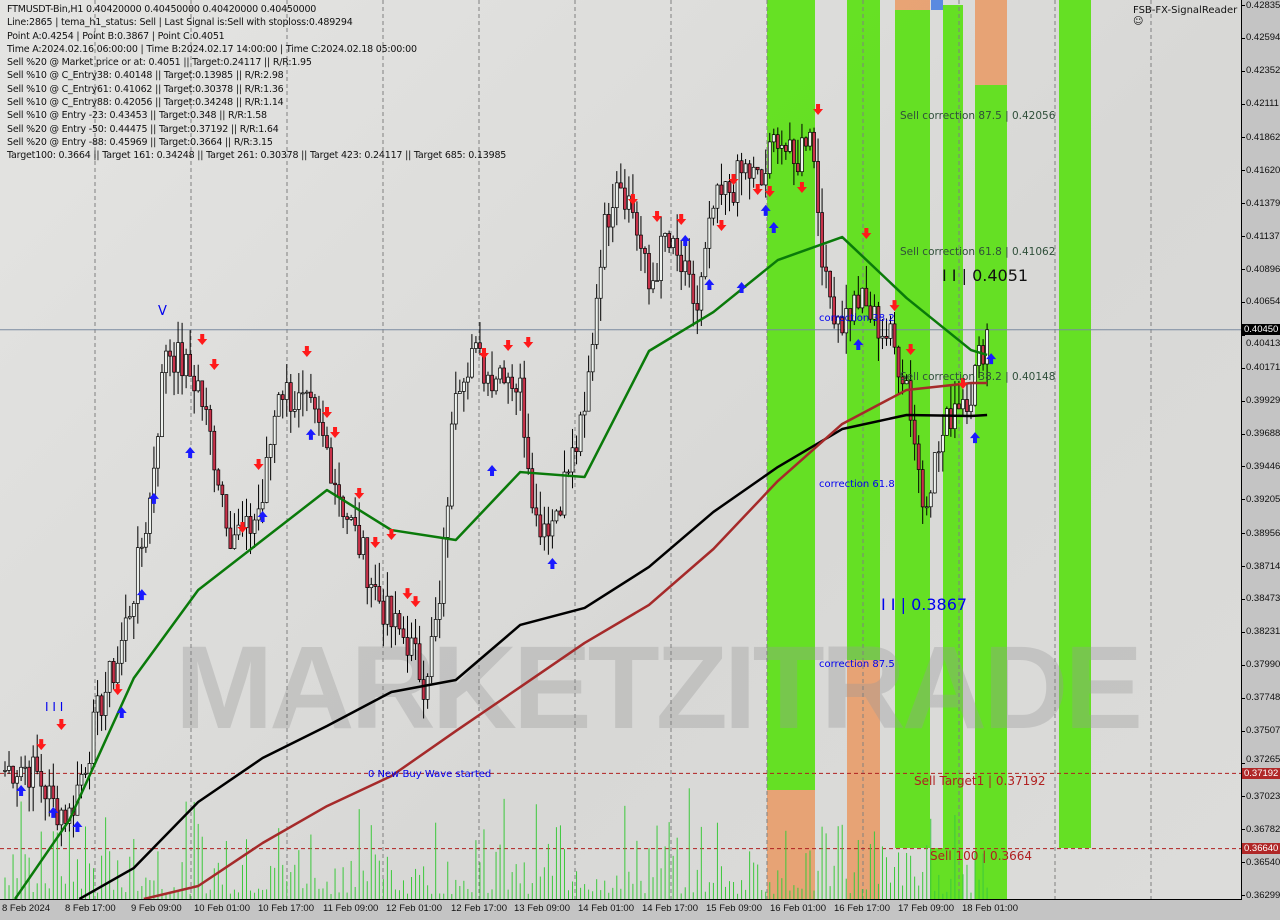  Describe the element at coordinates (1185, 10) in the screenshot. I see `indicator-name-text: FSB-FX-SignalReader` at that location.